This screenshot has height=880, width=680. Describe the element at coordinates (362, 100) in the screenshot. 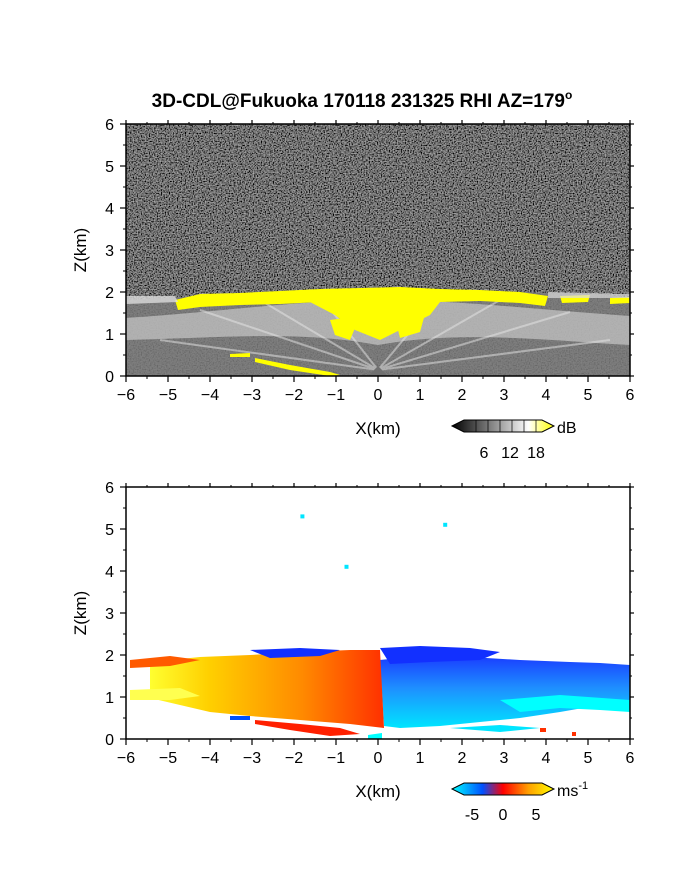

I see `chart-title: 3D-CDL@Fukuoka 170118 231325 RHI AZ=179o` at that location.